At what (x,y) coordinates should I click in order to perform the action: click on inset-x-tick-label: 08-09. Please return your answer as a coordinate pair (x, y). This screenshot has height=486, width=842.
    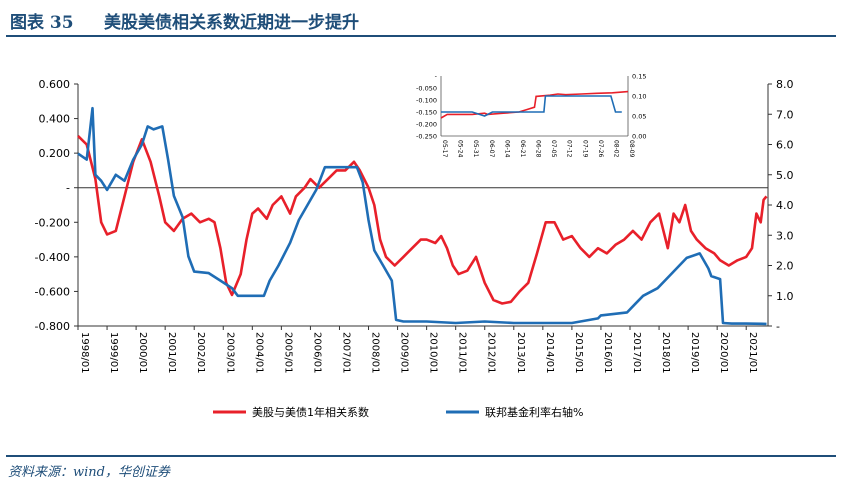
    Looking at the image, I should click on (631, 149).